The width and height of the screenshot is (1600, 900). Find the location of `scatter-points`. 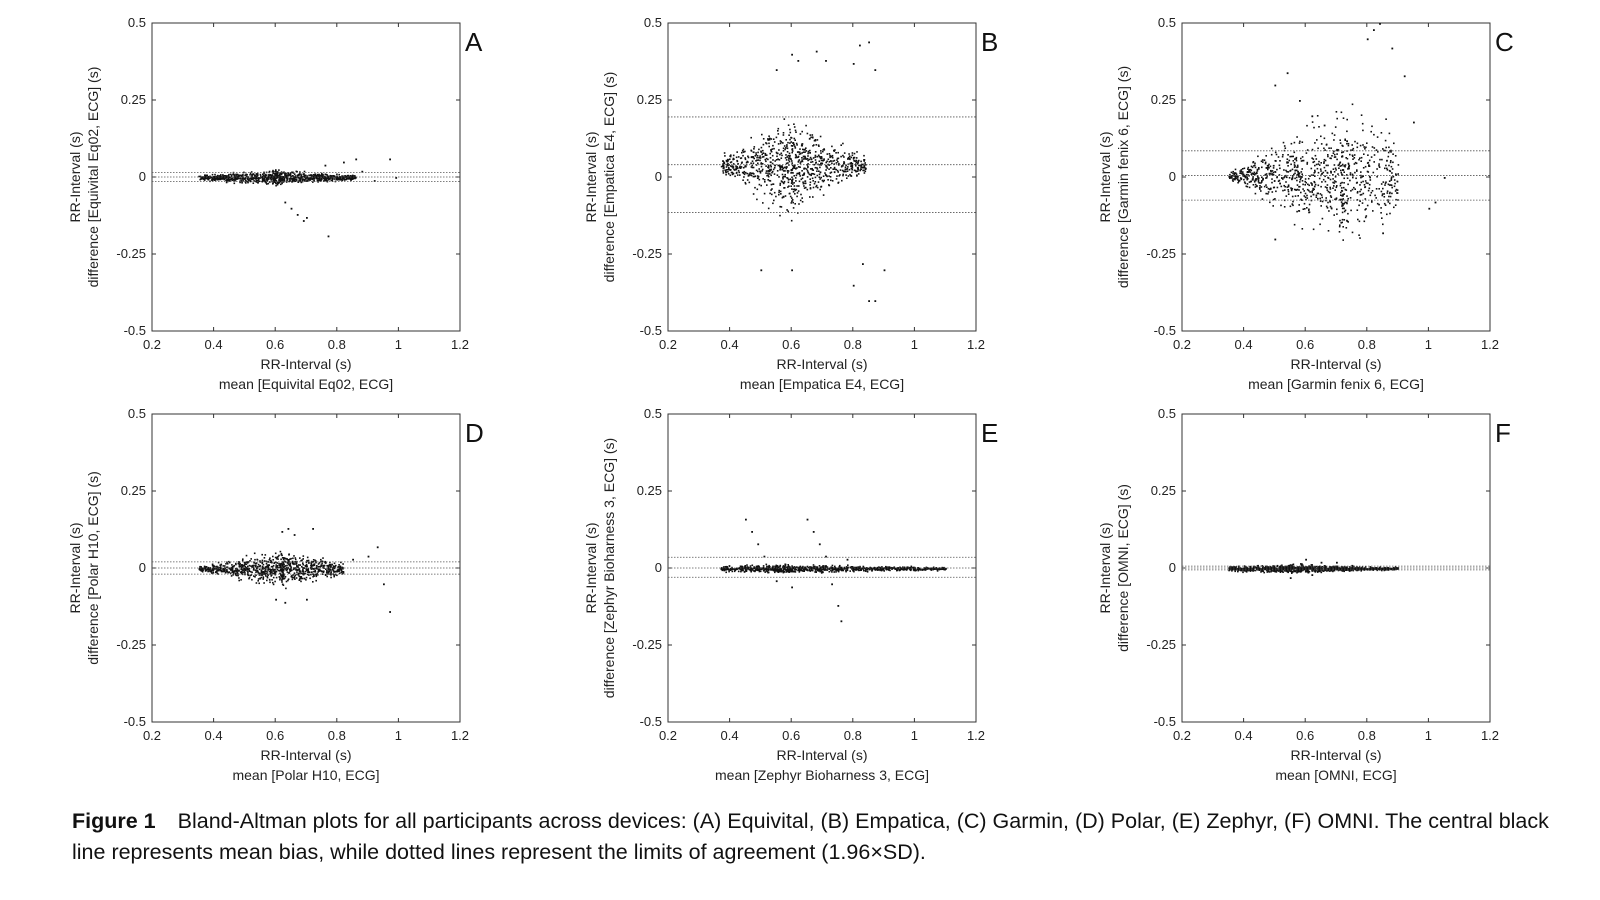

scatter-points is located at coordinates (1313, 568).